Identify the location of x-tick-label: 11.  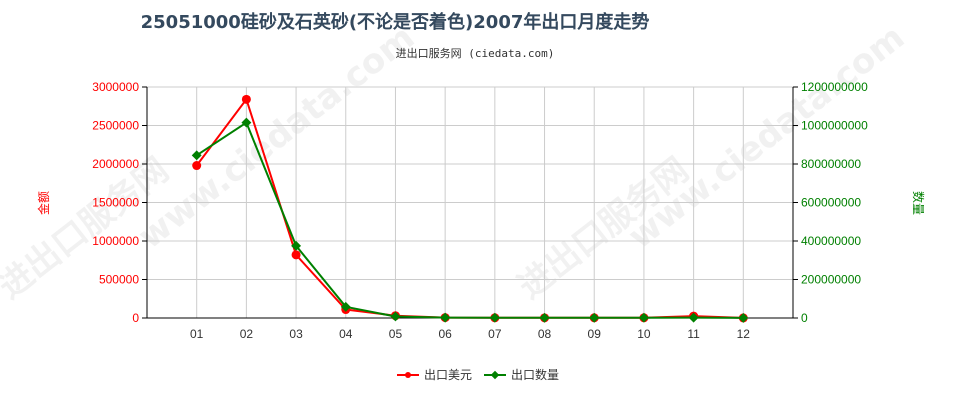
(693, 334).